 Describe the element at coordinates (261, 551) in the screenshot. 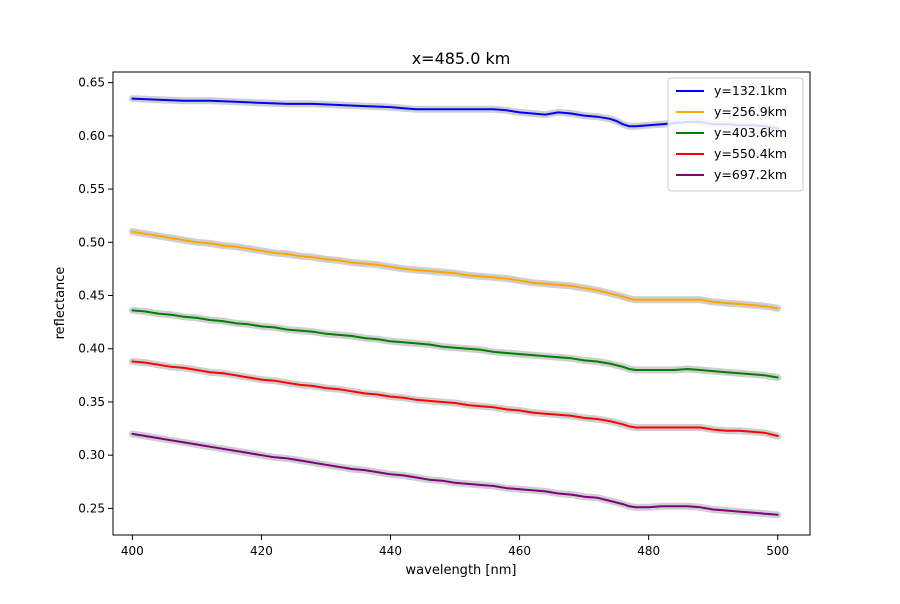

I see `x-tick-label: 420` at that location.